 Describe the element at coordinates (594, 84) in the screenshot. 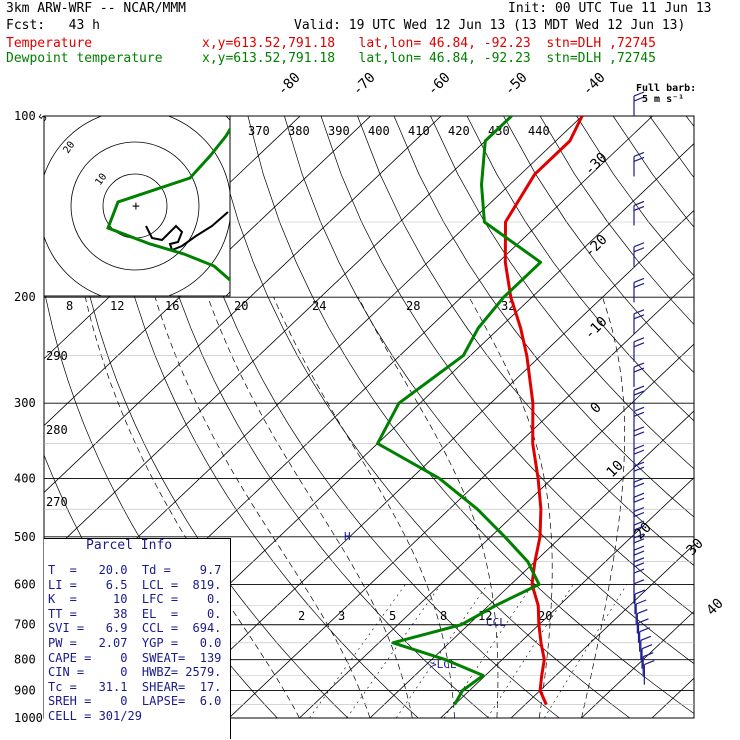

I see `temperature-tick-label: -40` at that location.